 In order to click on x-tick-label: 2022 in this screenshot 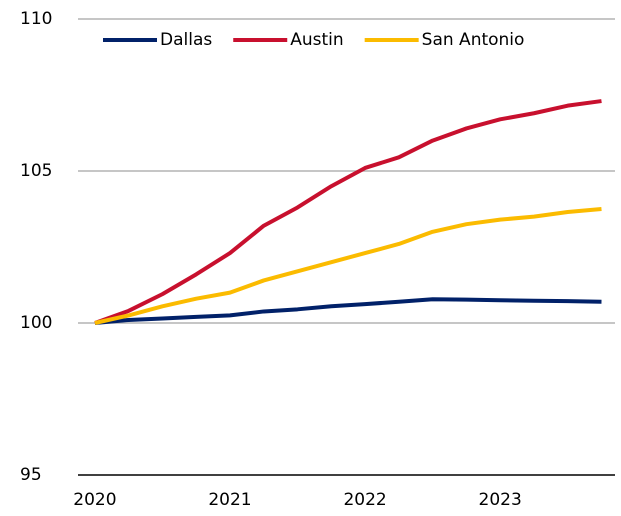, I will do `click(364, 500)`.